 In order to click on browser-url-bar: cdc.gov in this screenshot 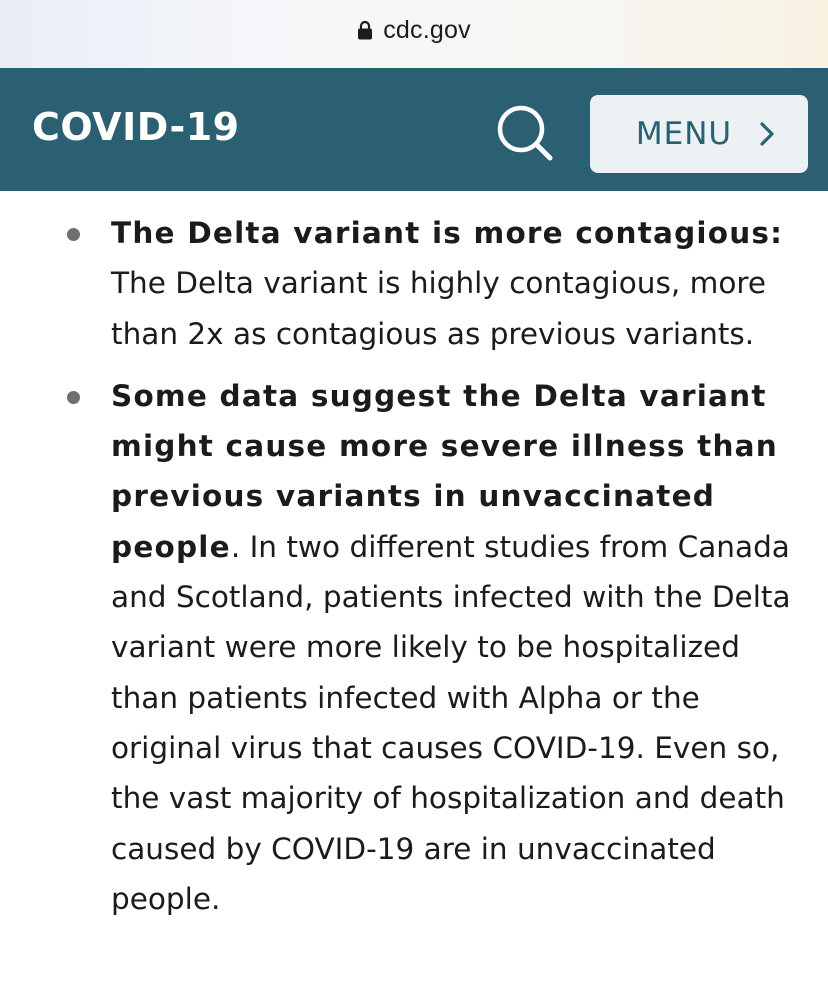, I will do `click(414, 34)`.